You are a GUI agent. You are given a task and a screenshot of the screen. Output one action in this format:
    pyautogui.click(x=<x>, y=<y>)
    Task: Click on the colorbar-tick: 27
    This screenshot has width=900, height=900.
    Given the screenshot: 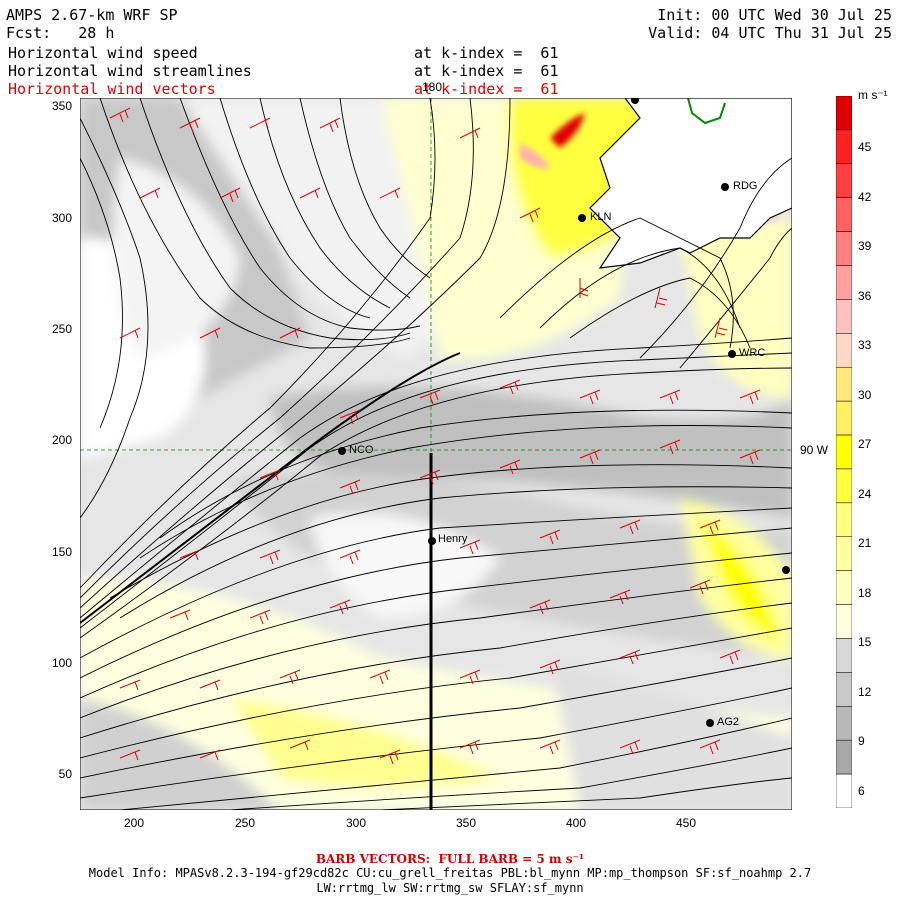 What is the action you would take?
    pyautogui.click(x=865, y=444)
    